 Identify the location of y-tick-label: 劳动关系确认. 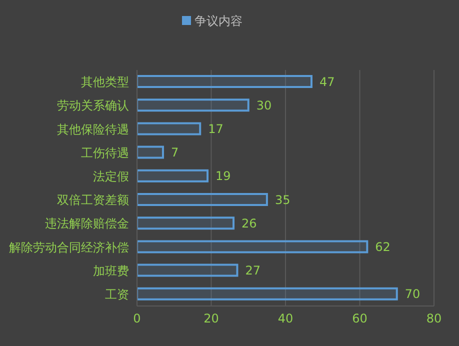
(93, 105).